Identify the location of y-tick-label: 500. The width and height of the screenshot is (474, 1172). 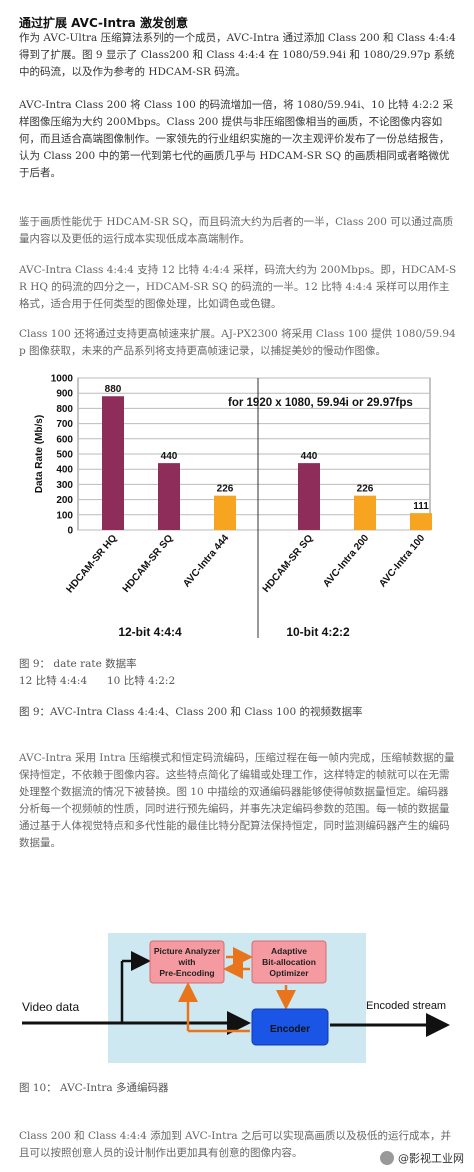
(64, 455).